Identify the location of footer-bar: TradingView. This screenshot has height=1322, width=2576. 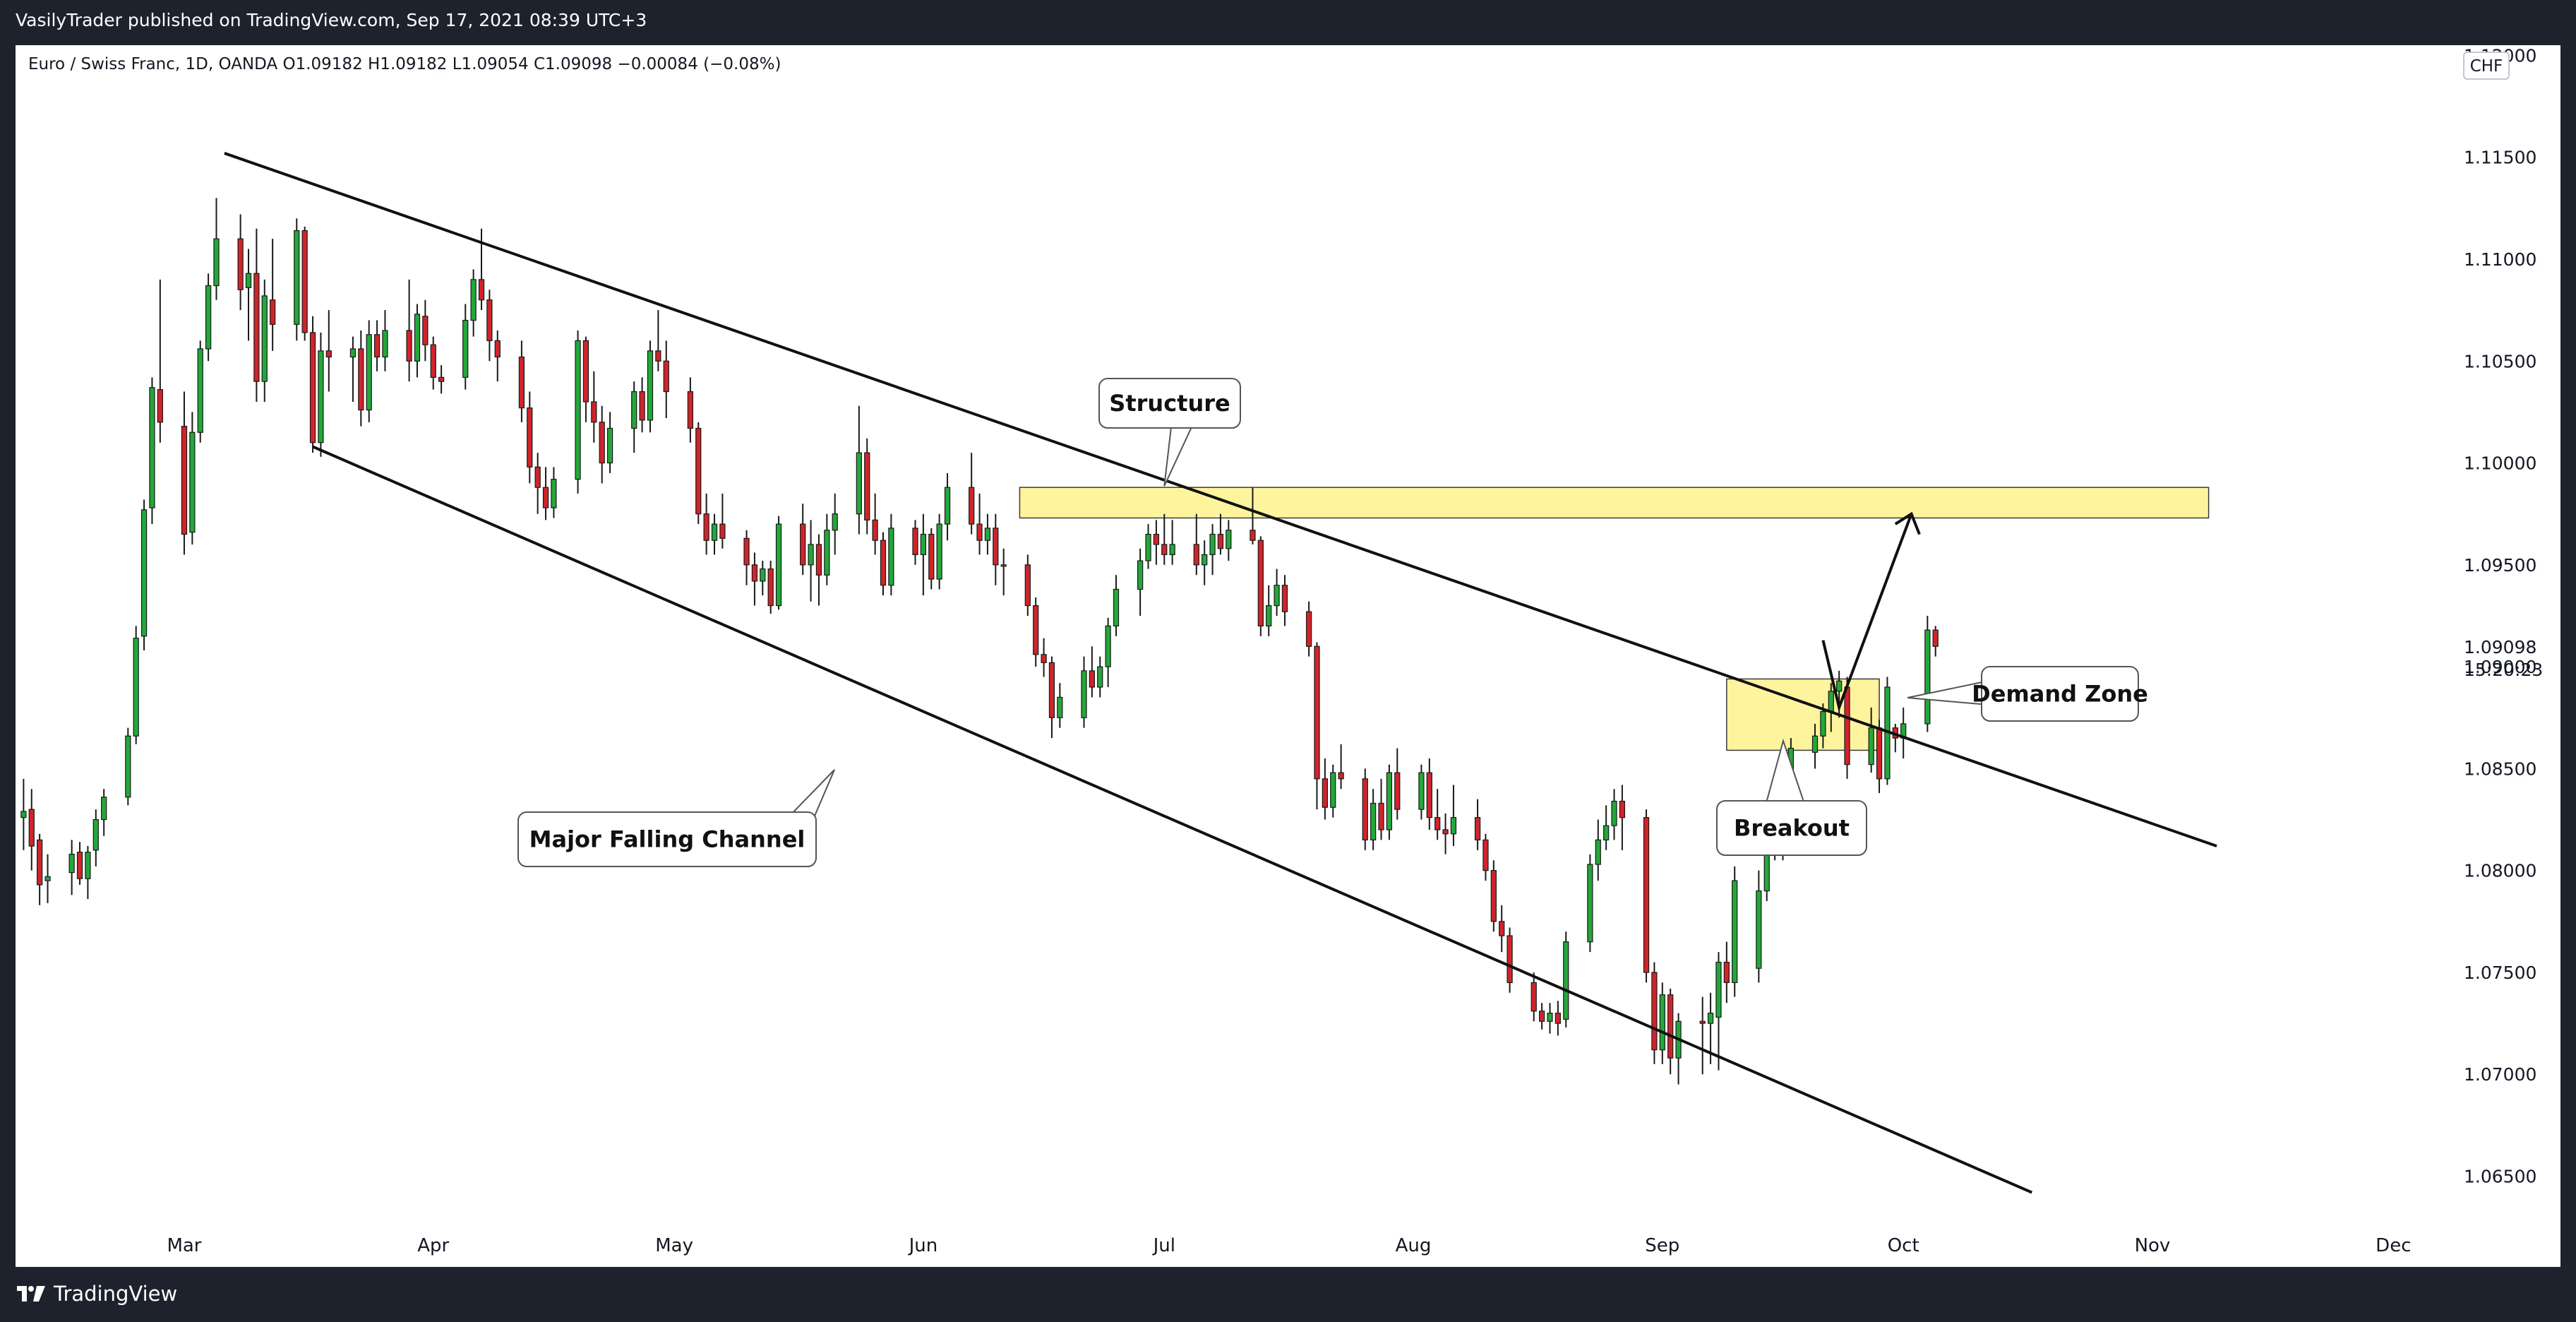
(1288, 1295).